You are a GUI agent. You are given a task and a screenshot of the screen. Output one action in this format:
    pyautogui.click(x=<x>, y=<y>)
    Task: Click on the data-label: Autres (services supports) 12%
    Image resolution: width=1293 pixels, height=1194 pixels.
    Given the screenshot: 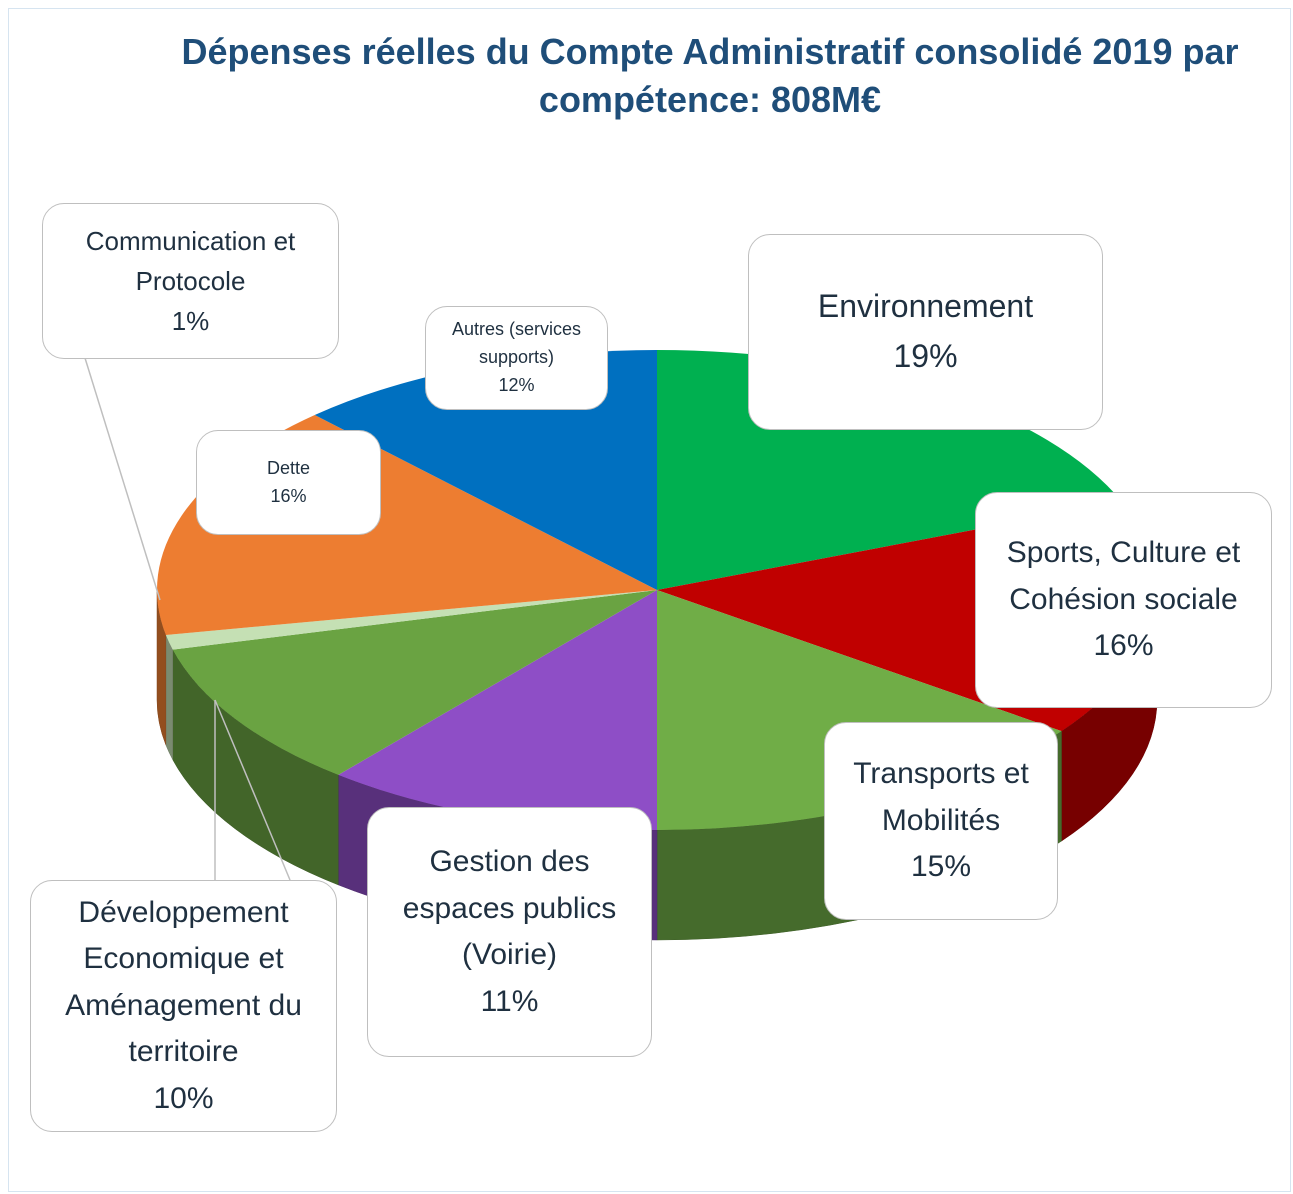 What is the action you would take?
    pyautogui.click(x=516, y=358)
    